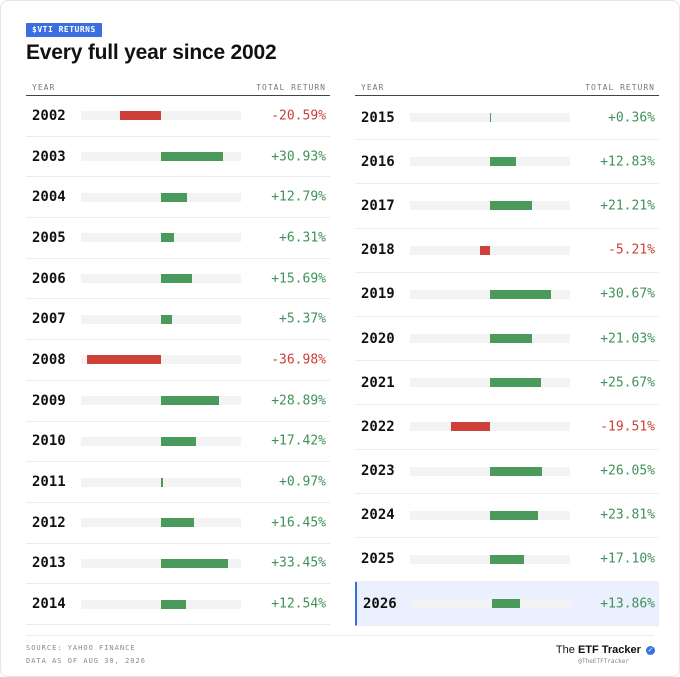 Image resolution: width=680 pixels, height=677 pixels. Describe the element at coordinates (298, 563) in the screenshot. I see `return-value: +33.45%` at that location.